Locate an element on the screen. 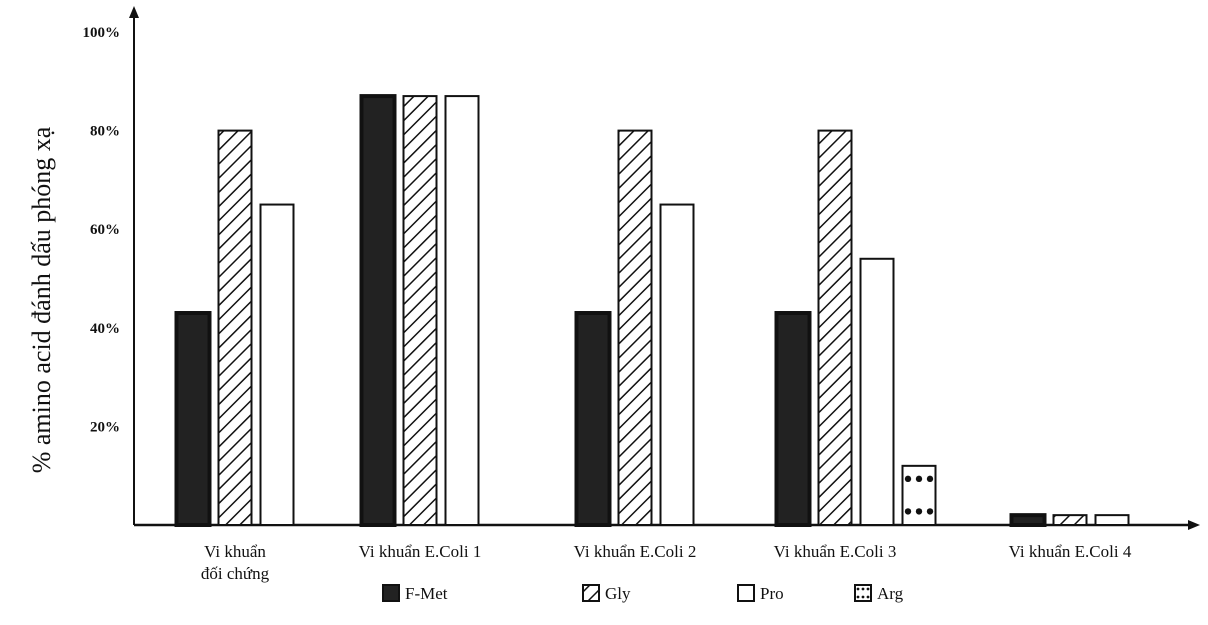  x-axis-arrow is located at coordinates (1194, 525).